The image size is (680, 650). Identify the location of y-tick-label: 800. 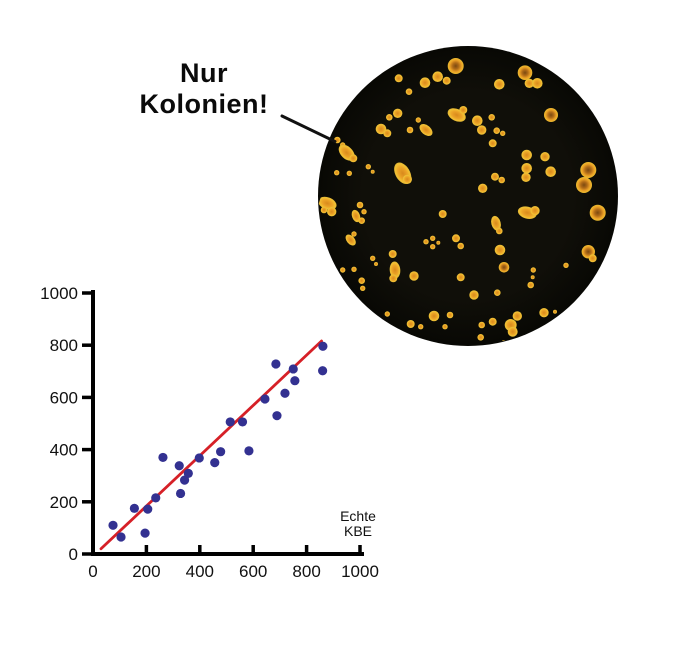
(64, 345).